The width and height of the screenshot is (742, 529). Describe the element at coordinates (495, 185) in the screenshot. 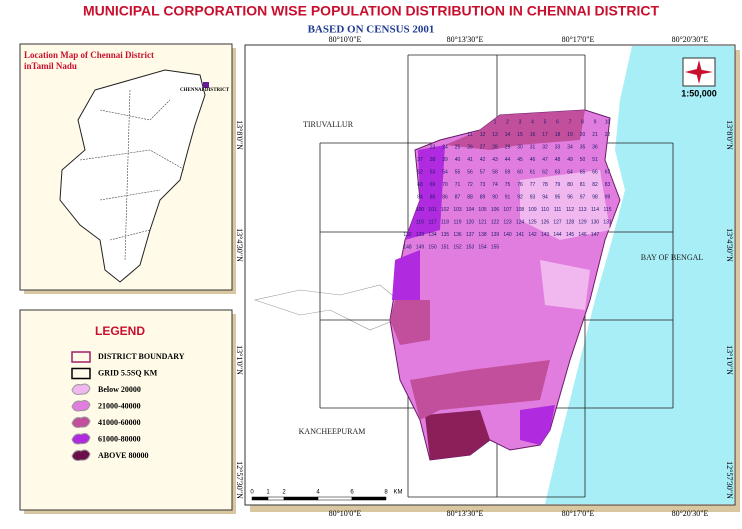

I see `ward-label: 74` at that location.